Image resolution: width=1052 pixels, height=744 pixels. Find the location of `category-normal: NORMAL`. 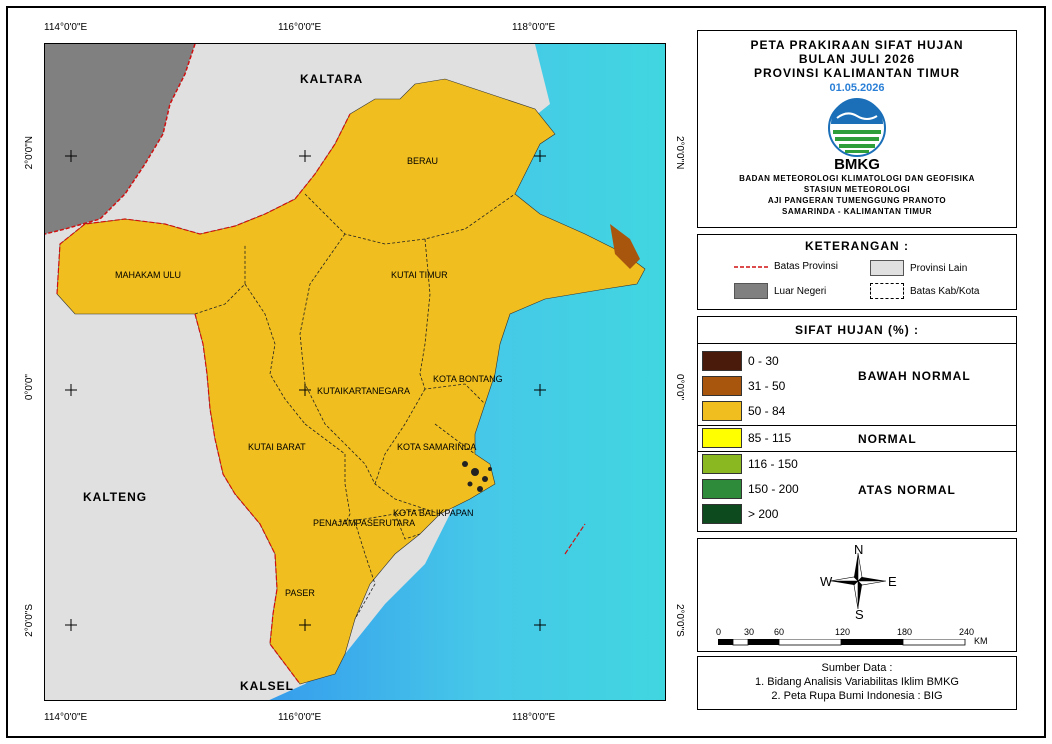

category-normal: NORMAL is located at coordinates (887, 439).